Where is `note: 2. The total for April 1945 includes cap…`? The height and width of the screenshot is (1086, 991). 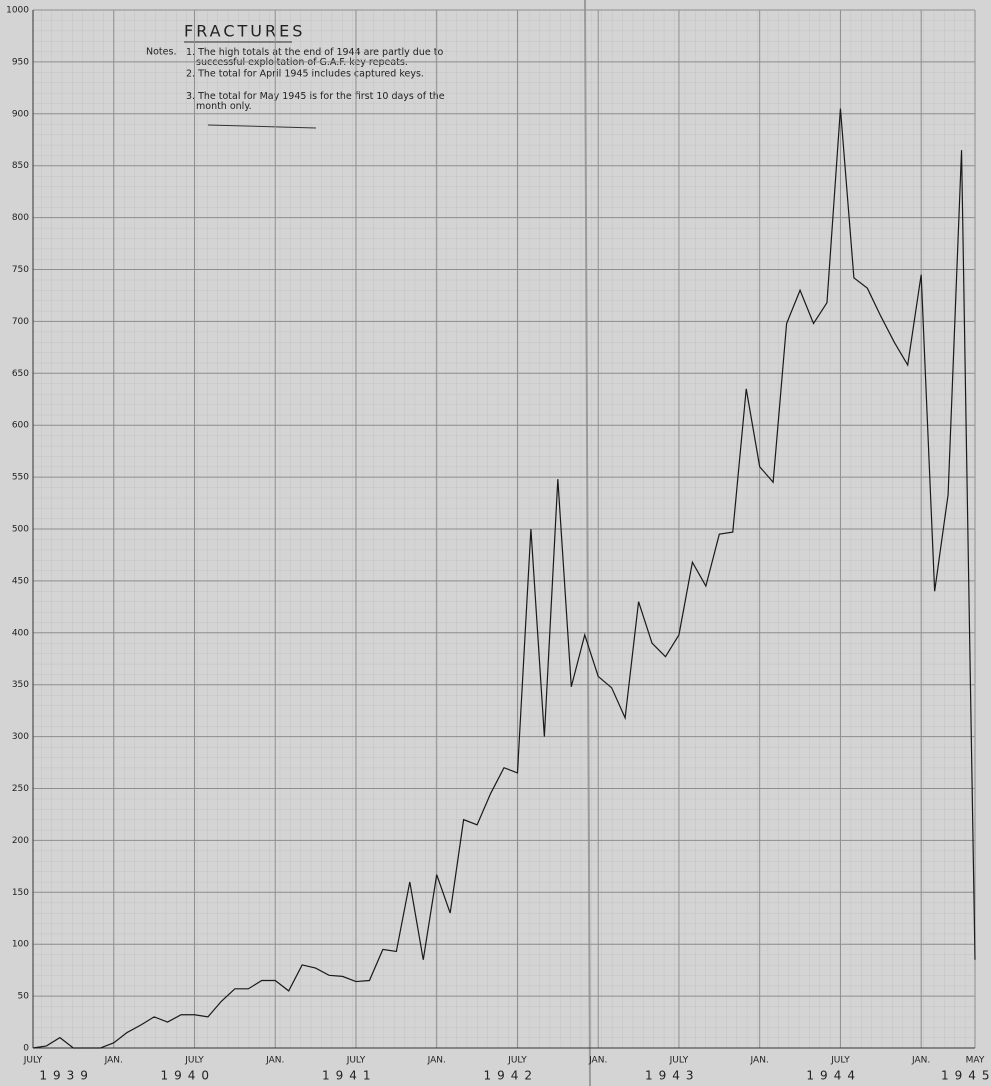 note: 2. The total for April 1945 includes cap… is located at coordinates (305, 74).